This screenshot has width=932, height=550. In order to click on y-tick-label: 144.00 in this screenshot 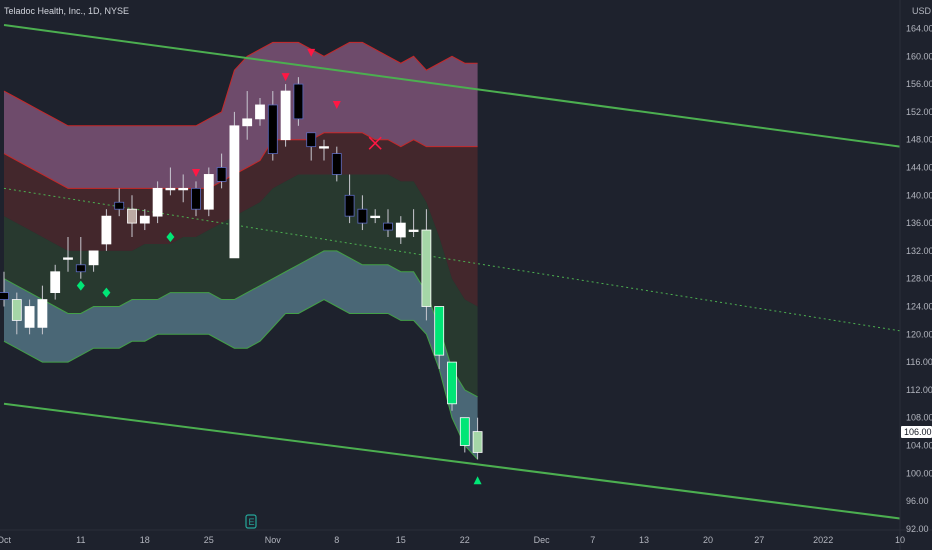, I will do `click(919, 168)`.